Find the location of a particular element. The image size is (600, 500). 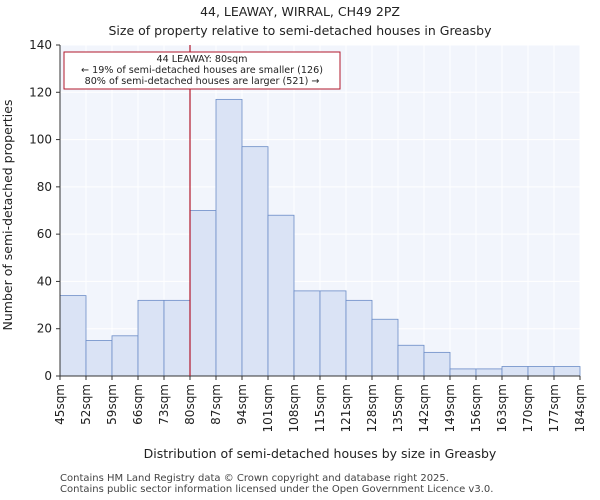

y-axis-label: Number of semi-detached properties is located at coordinates (7, 215).